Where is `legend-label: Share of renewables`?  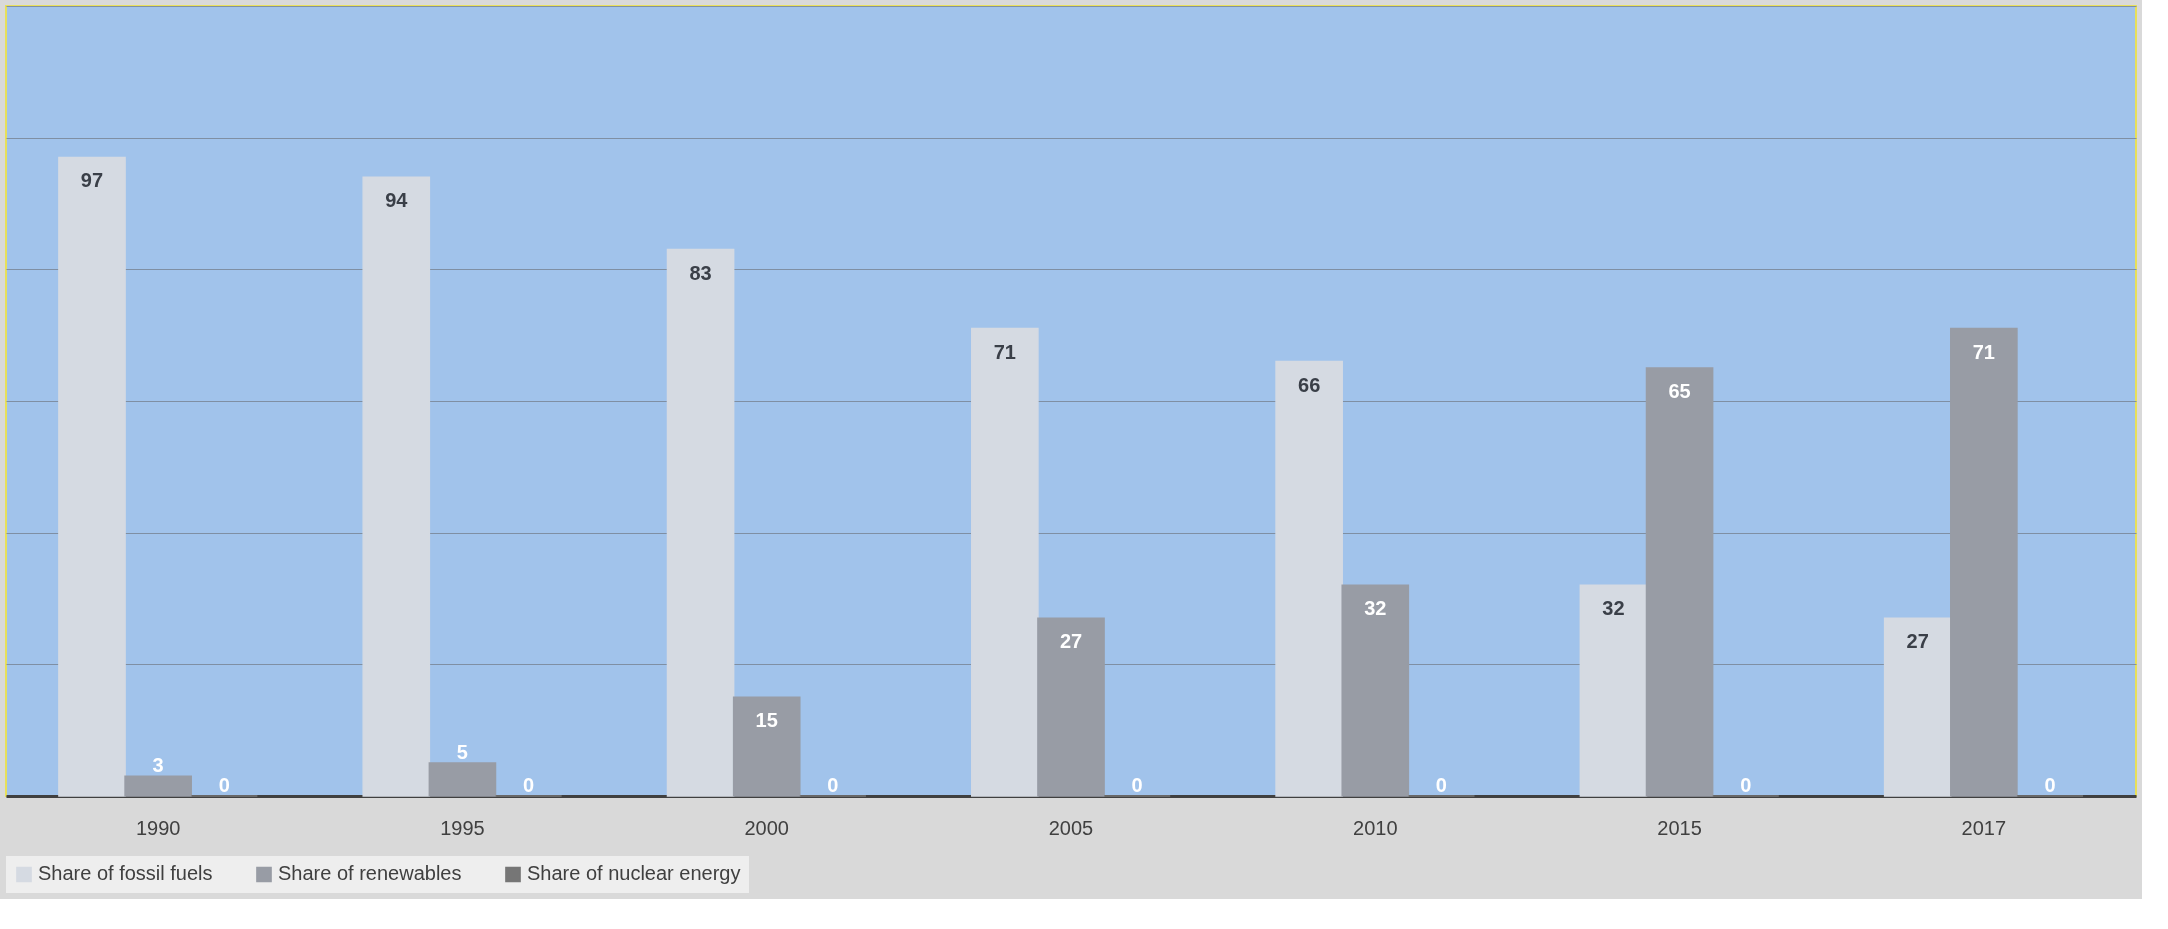 legend-label: Share of renewables is located at coordinates (370, 873).